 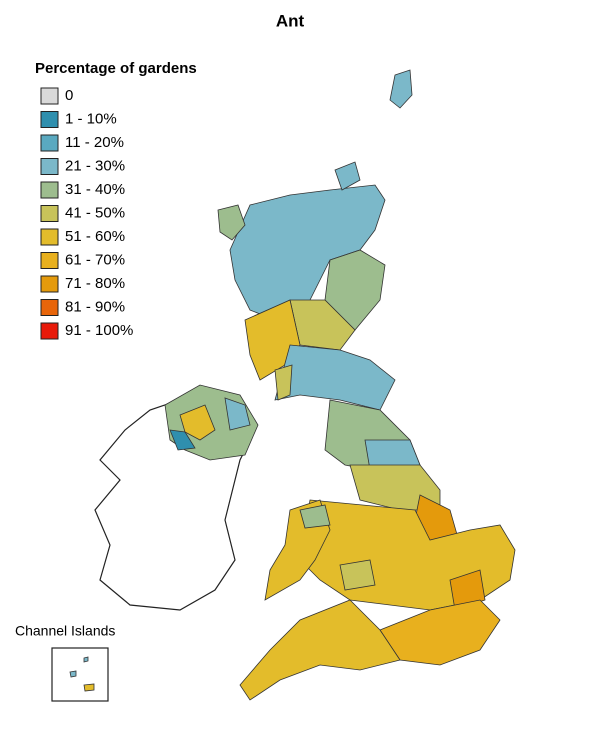 What do you see at coordinates (290, 20) in the screenshot?
I see `map-title: Ant` at bounding box center [290, 20].